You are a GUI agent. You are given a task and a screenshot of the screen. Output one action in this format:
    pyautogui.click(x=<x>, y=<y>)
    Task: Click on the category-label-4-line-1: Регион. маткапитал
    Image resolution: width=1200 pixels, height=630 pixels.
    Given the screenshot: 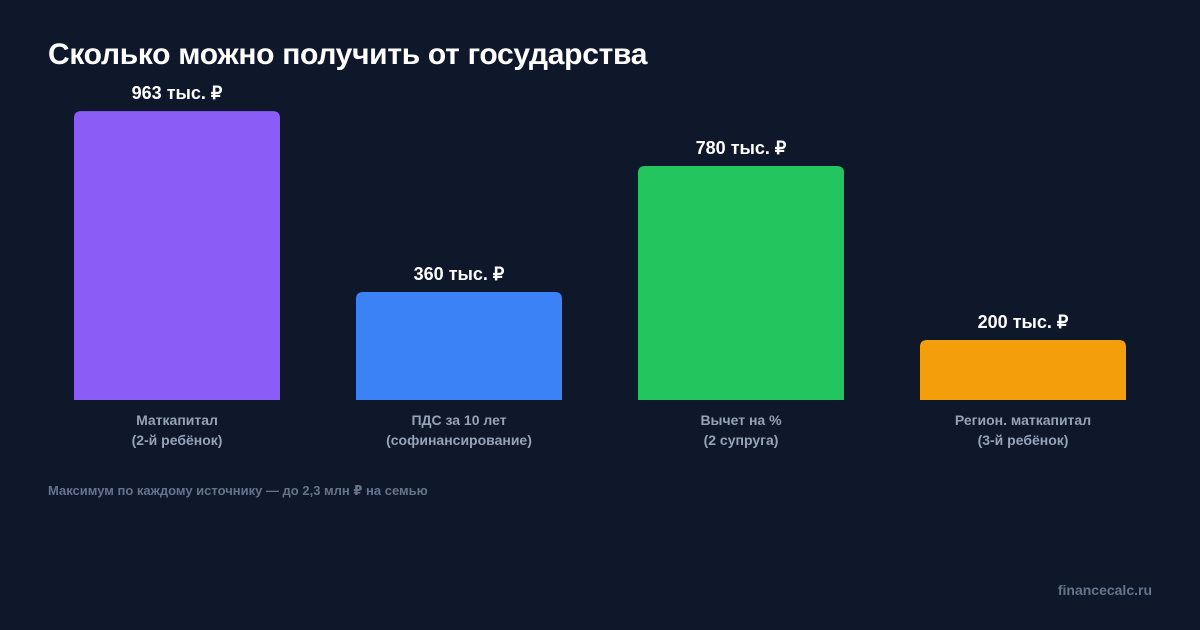 What is the action you would take?
    pyautogui.click(x=1023, y=420)
    